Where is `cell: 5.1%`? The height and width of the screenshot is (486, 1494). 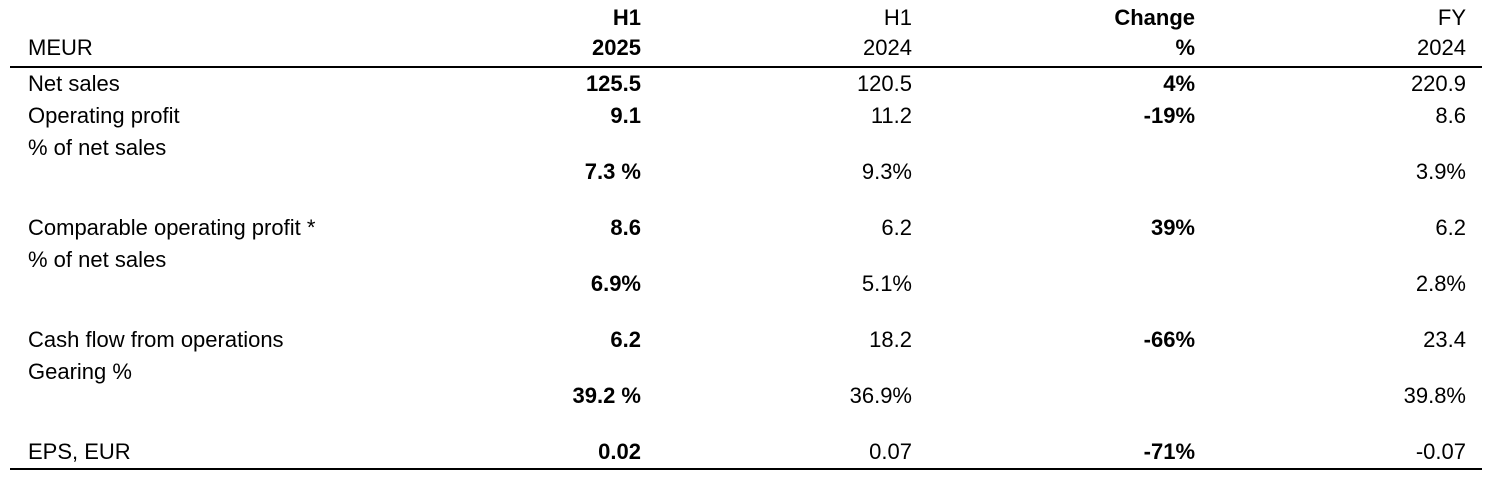 cell: 5.1% is located at coordinates (886, 283).